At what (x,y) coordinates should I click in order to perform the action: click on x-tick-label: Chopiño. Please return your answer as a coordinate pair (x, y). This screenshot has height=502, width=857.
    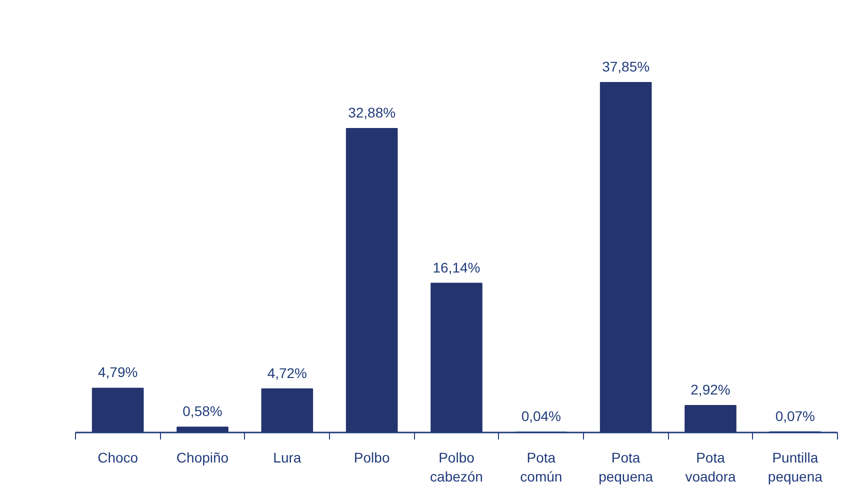
    Looking at the image, I should click on (202, 458).